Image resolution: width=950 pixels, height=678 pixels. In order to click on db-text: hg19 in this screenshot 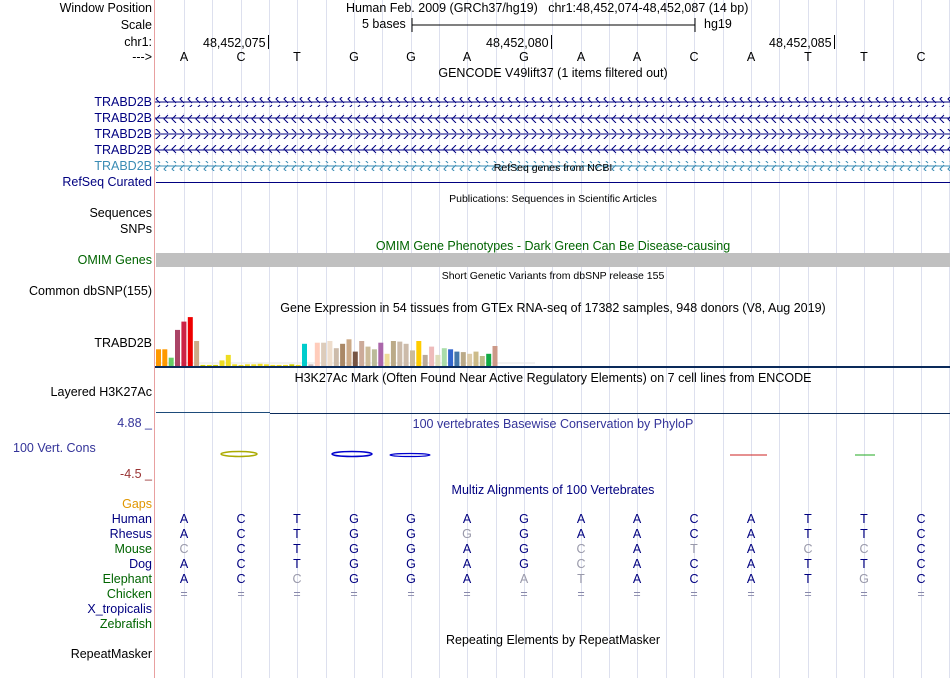, I will do `click(718, 24)`.